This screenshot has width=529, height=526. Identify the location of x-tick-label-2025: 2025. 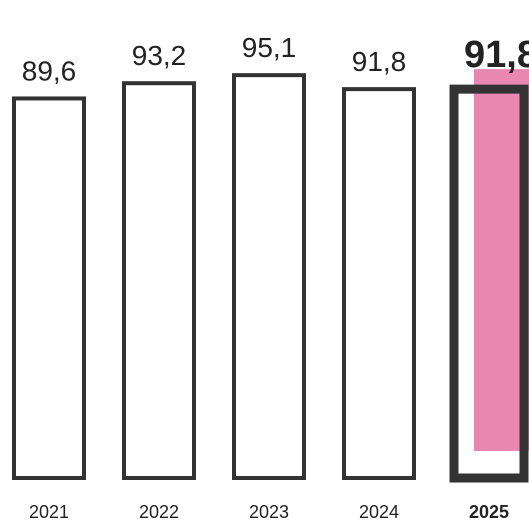
(489, 512).